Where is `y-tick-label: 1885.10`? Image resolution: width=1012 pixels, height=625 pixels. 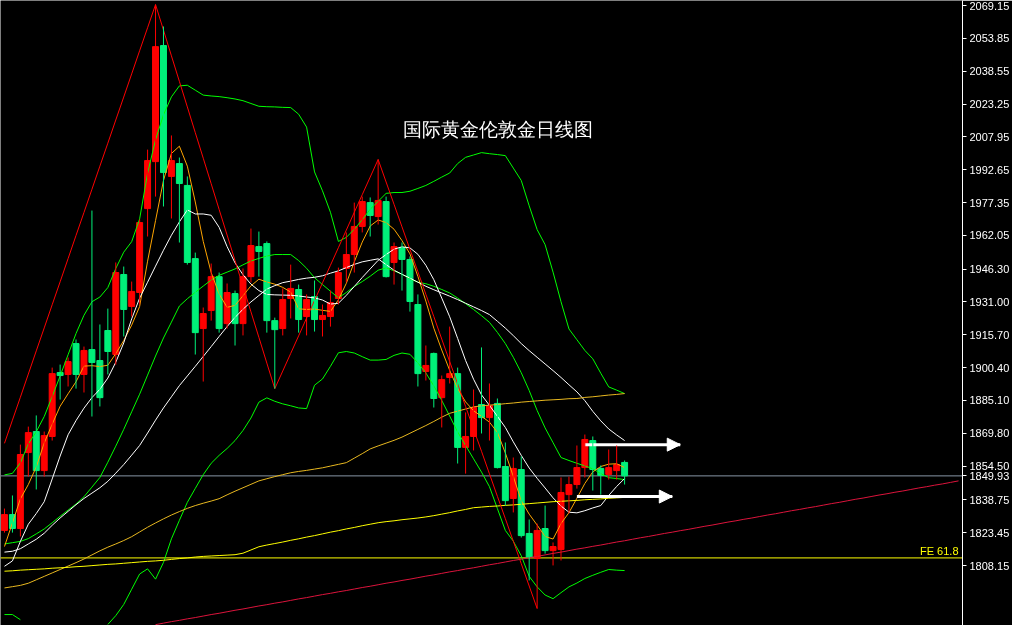
y-tick-label: 1885.10 is located at coordinates (989, 400).